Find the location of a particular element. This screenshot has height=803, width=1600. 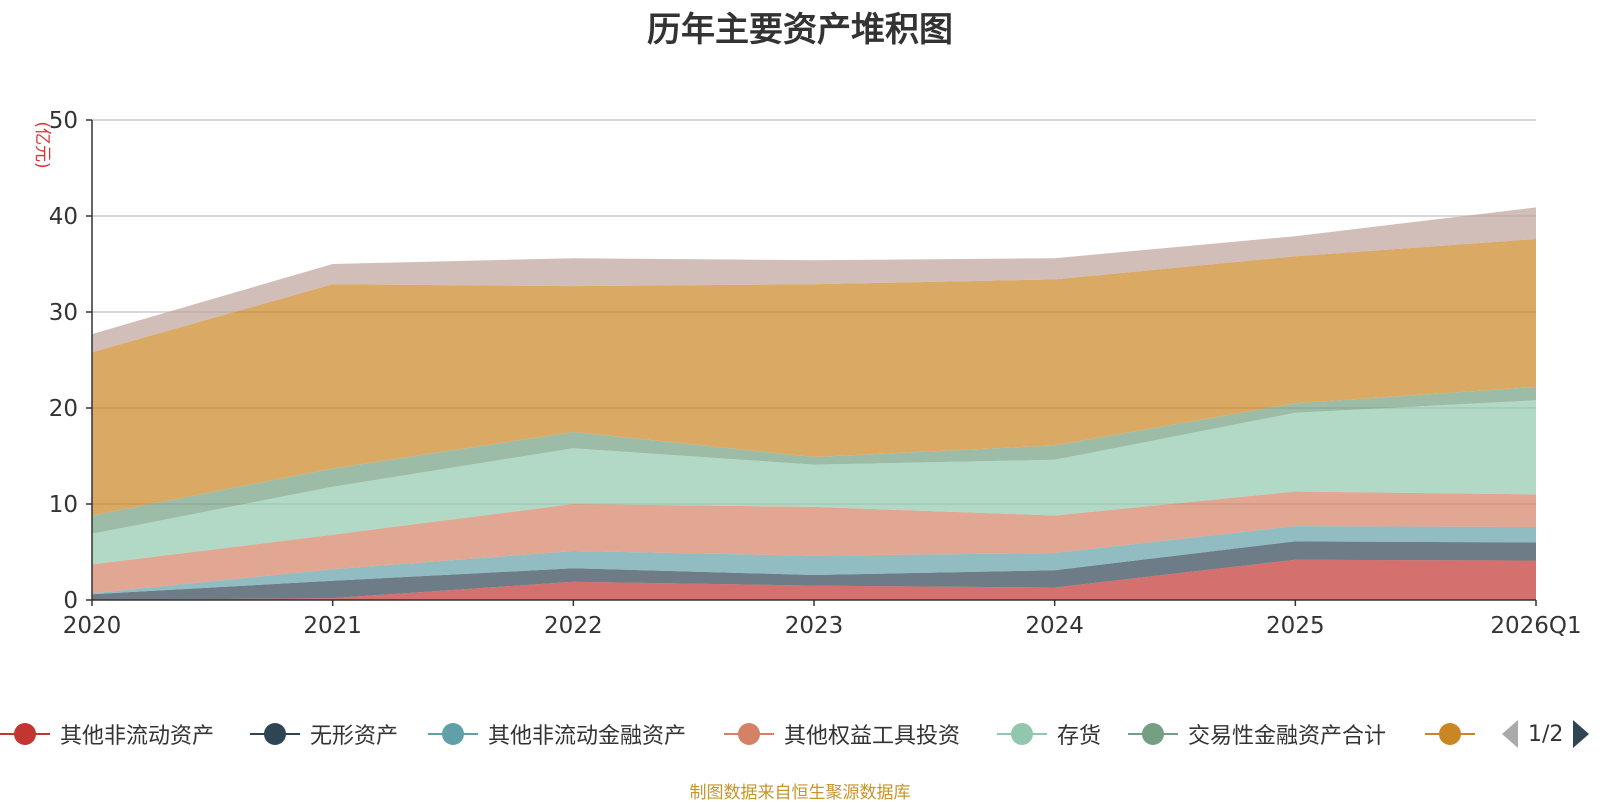

x-tick-label-2020: 2020 is located at coordinates (92, 626).